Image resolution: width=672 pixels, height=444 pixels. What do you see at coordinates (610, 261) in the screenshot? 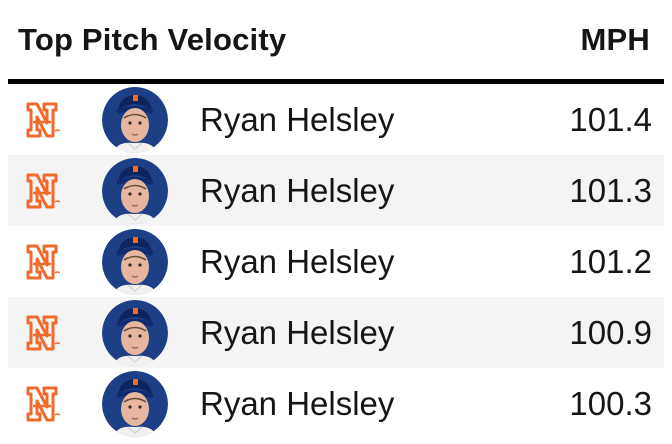
I see `velocity-value: 101.2` at bounding box center [610, 261].